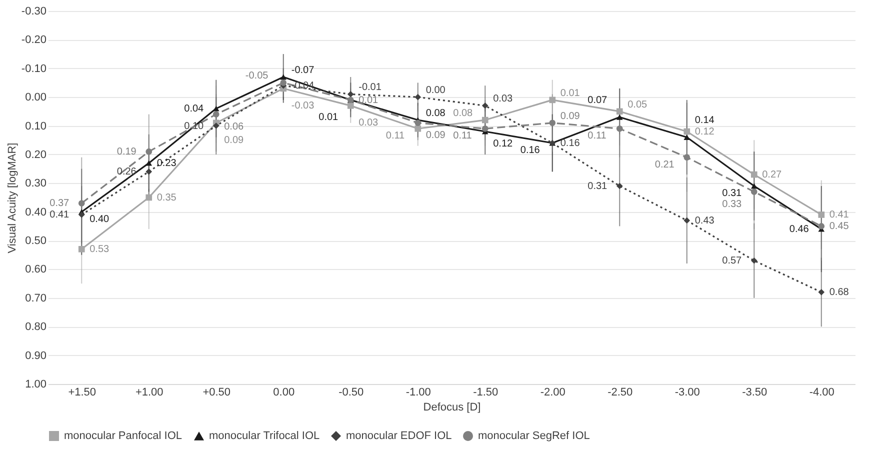 The image size is (881, 456). Describe the element at coordinates (33, 68) in the screenshot. I see `y-tick-label: -0.10` at that location.